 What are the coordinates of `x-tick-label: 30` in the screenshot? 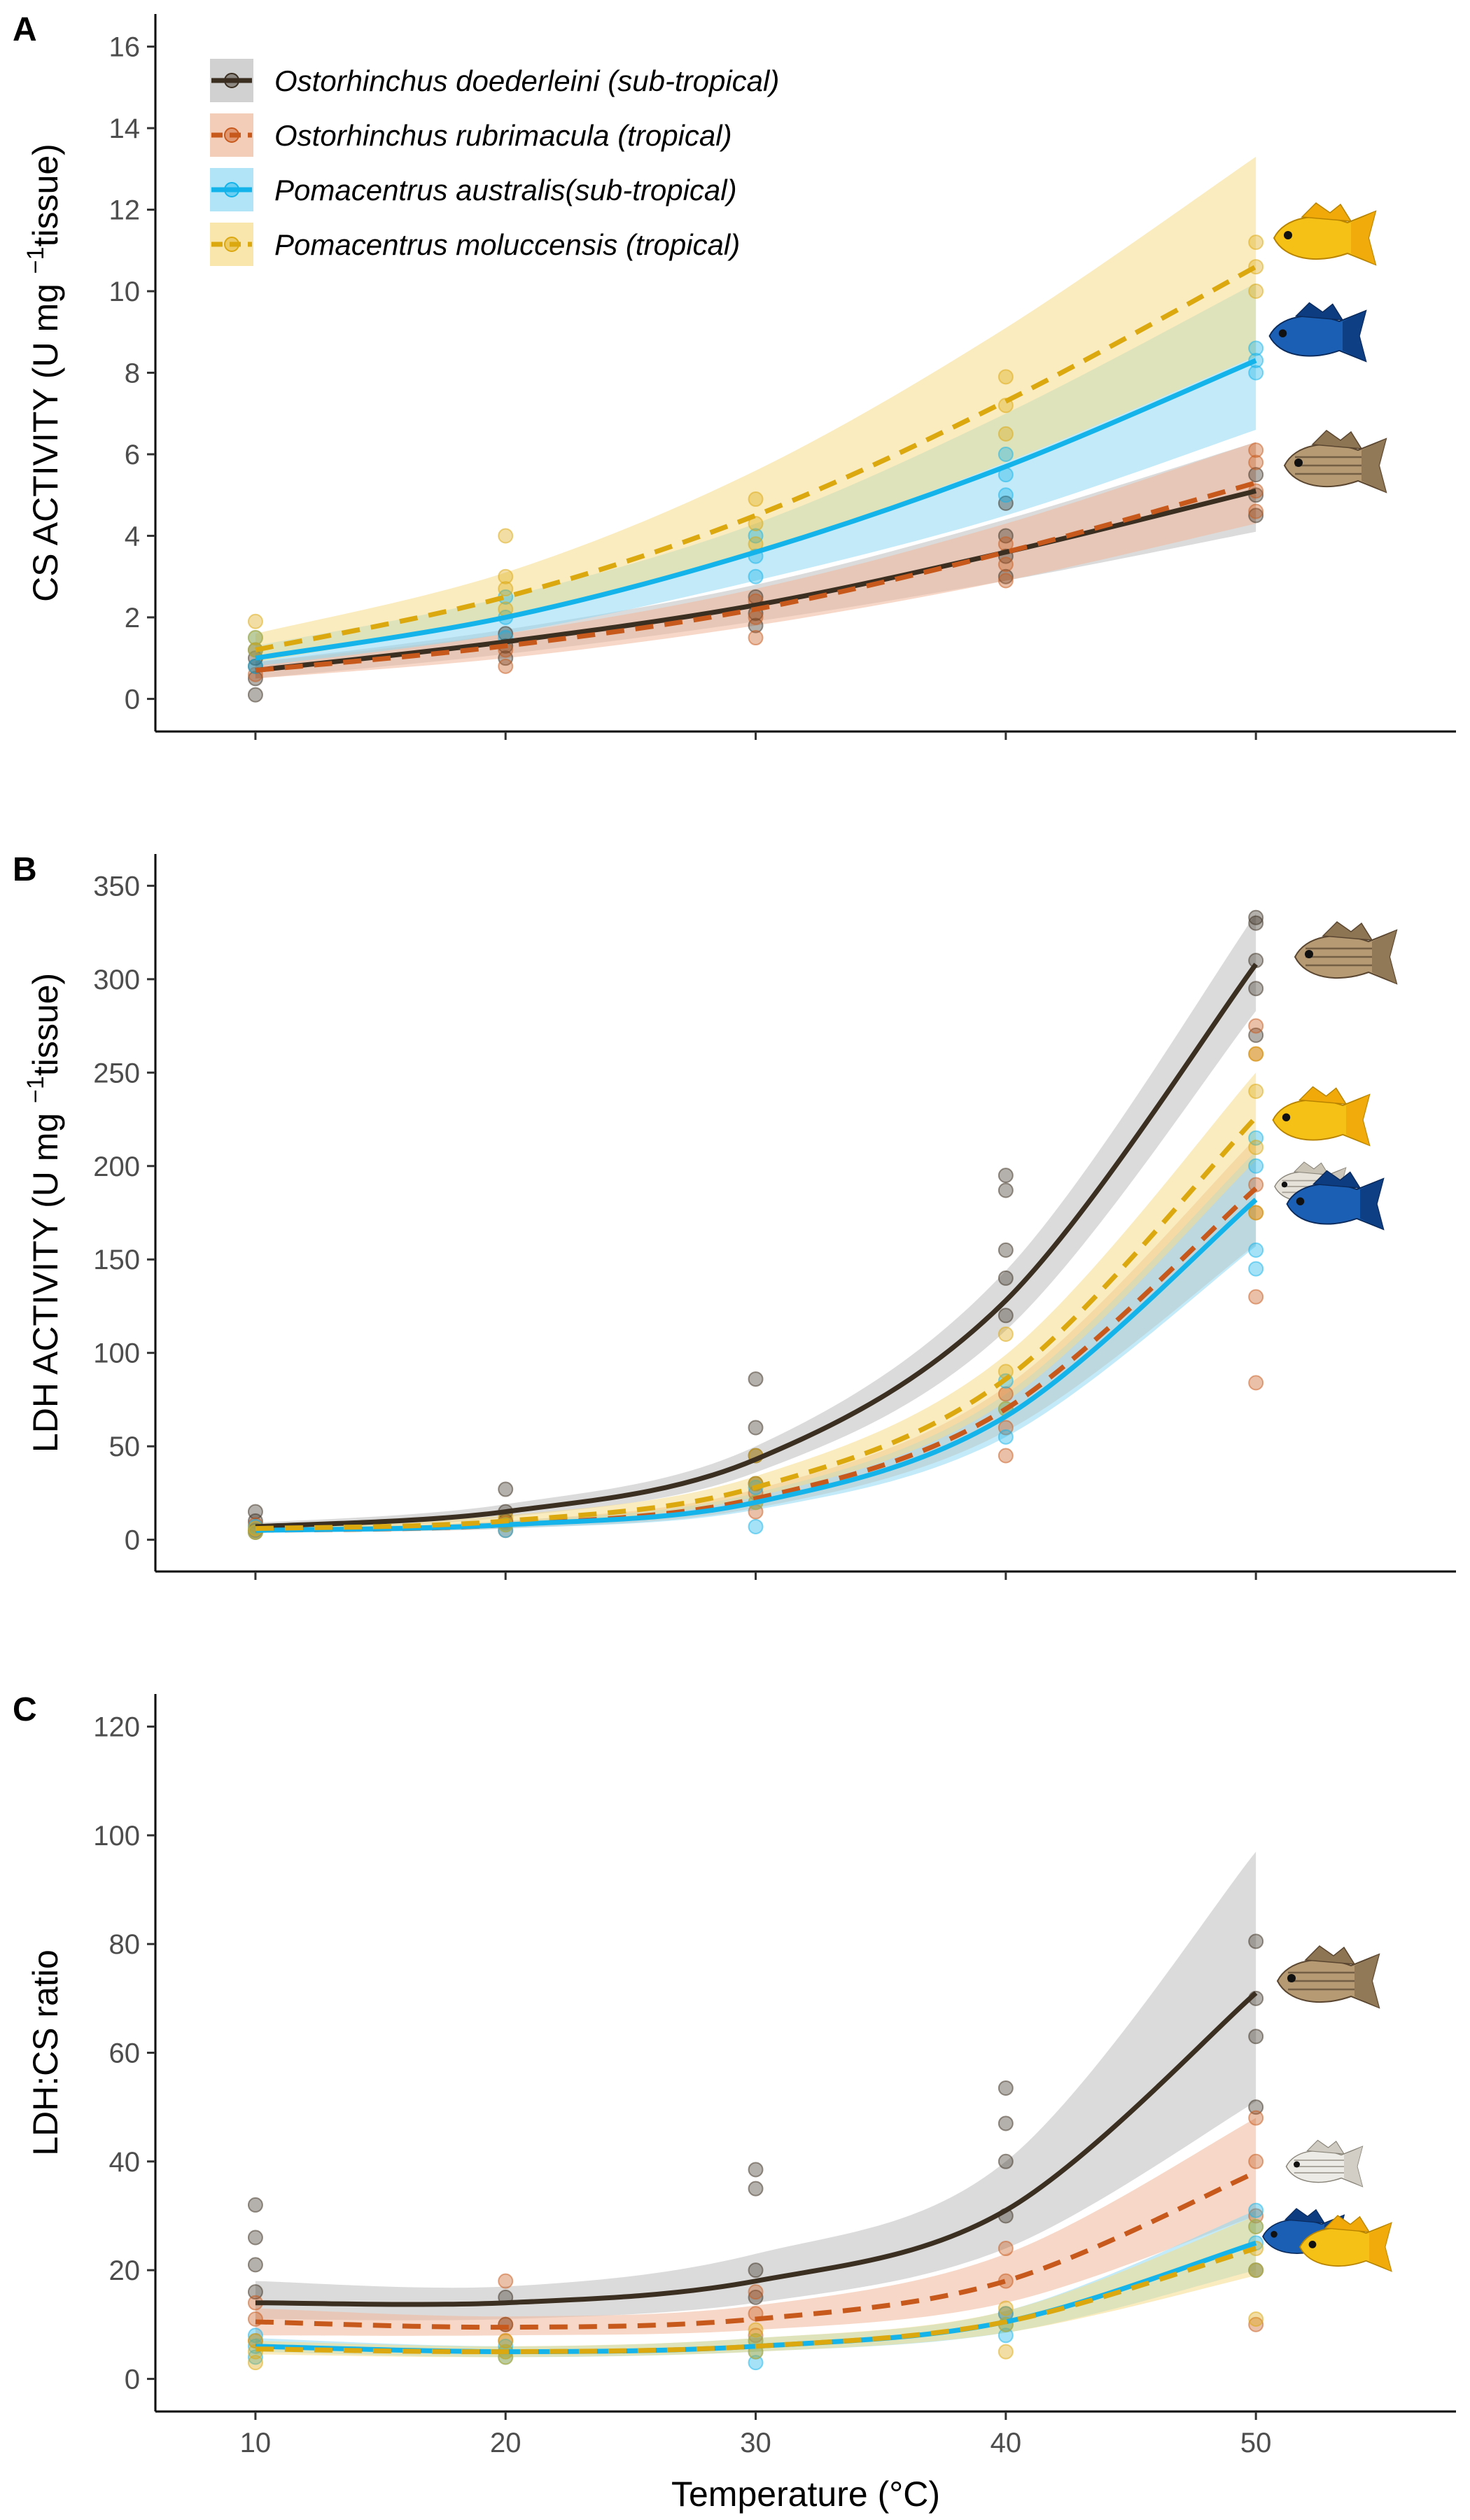 It's located at (755, 2443).